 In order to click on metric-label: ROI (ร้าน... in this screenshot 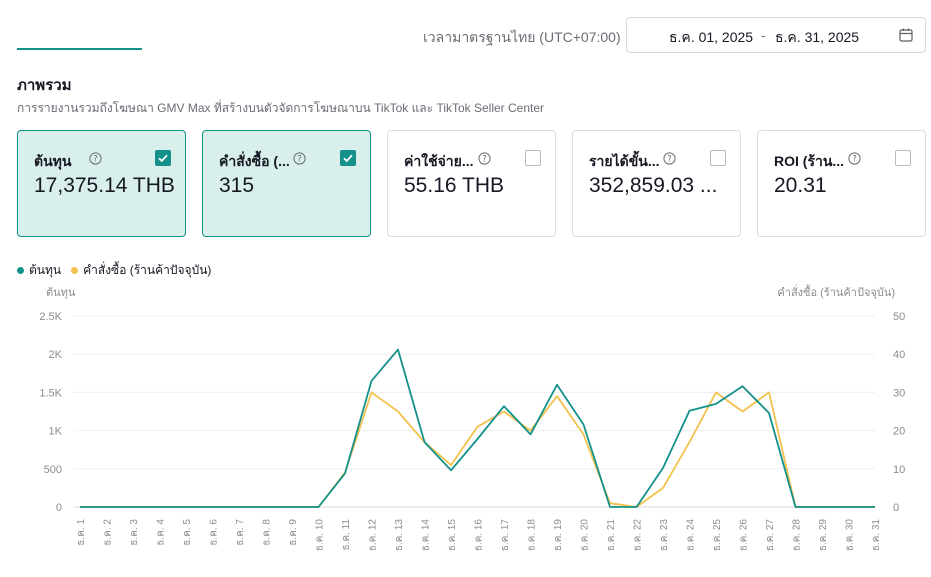, I will do `click(809, 161)`.